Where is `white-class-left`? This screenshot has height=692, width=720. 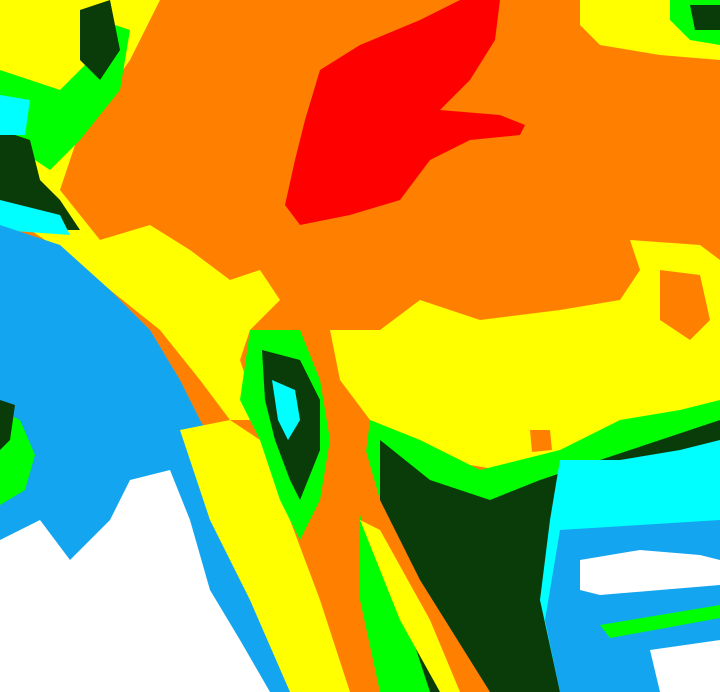
white-class-left is located at coordinates (135, 581).